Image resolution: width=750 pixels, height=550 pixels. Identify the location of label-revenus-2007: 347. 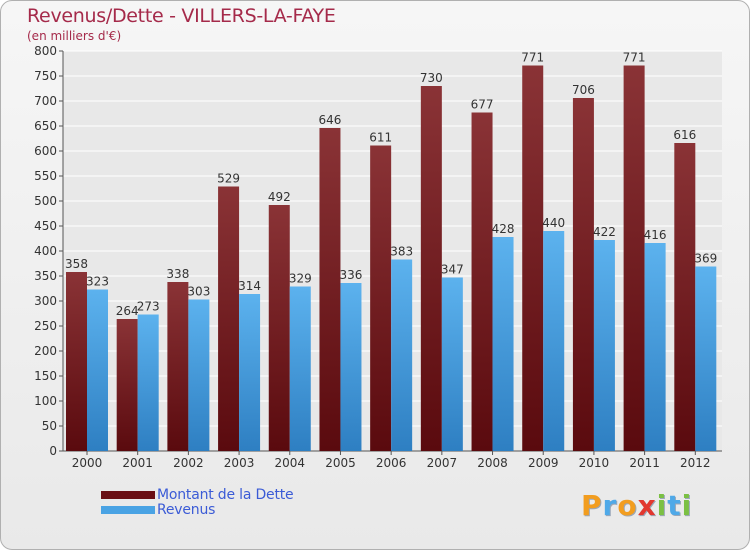
(452, 270).